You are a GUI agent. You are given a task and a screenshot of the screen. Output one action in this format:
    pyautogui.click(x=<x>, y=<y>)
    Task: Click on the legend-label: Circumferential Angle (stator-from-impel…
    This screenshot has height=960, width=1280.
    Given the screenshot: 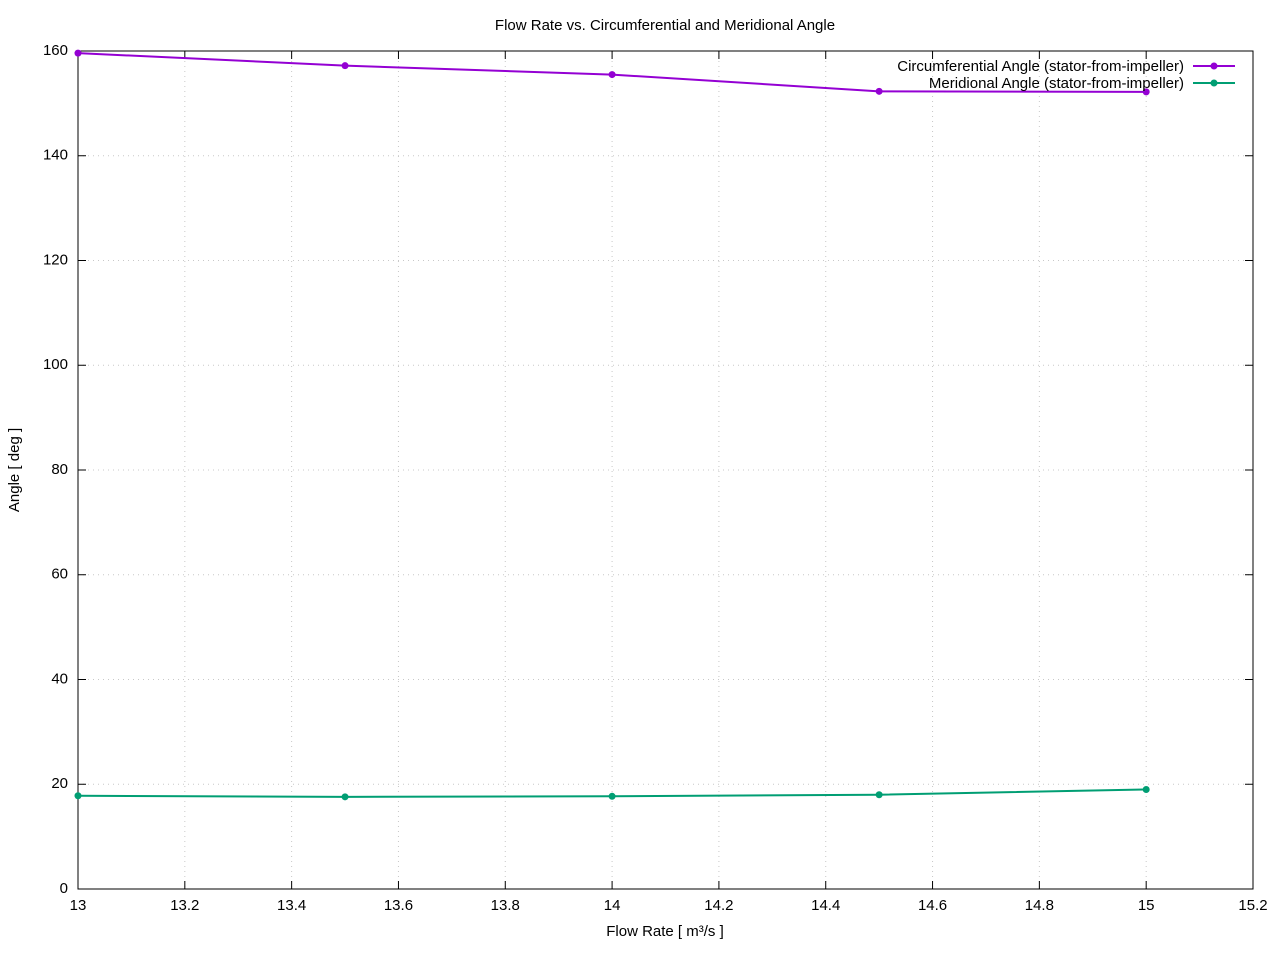 What is the action you would take?
    pyautogui.click(x=1040, y=66)
    